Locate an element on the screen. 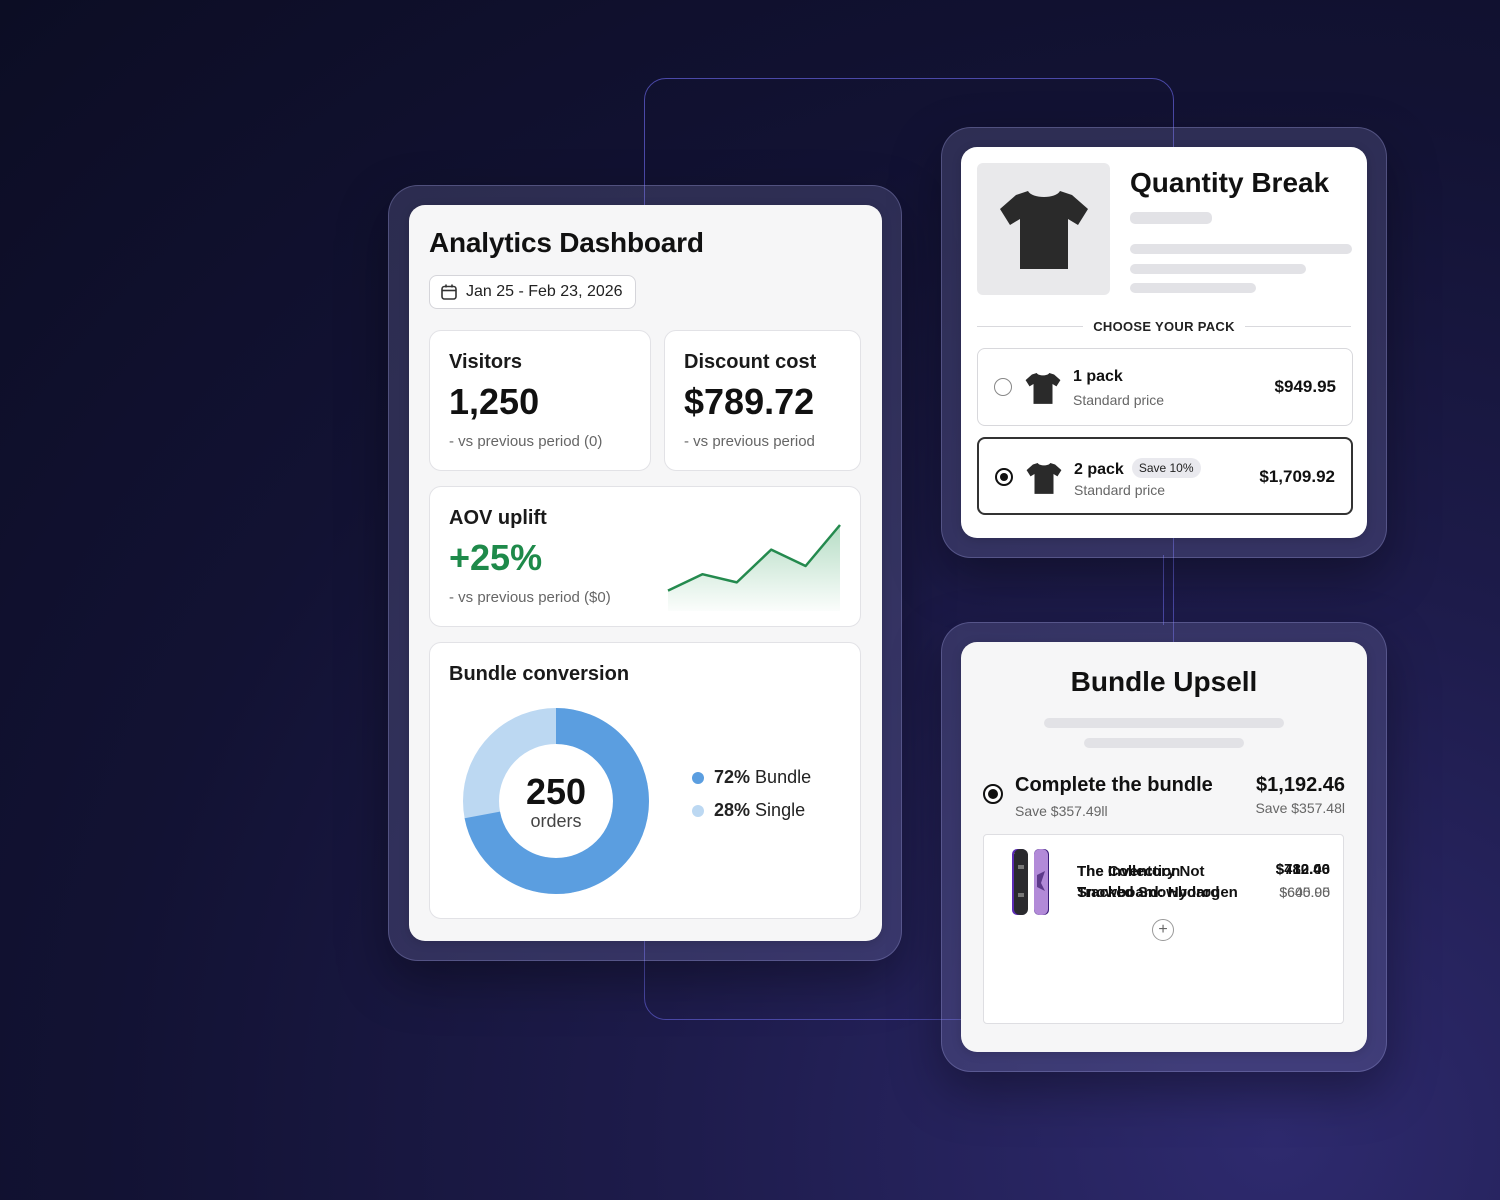 The image size is (1500, 1200). bundle-option-price: $1,192.46 is located at coordinates (1300, 785).